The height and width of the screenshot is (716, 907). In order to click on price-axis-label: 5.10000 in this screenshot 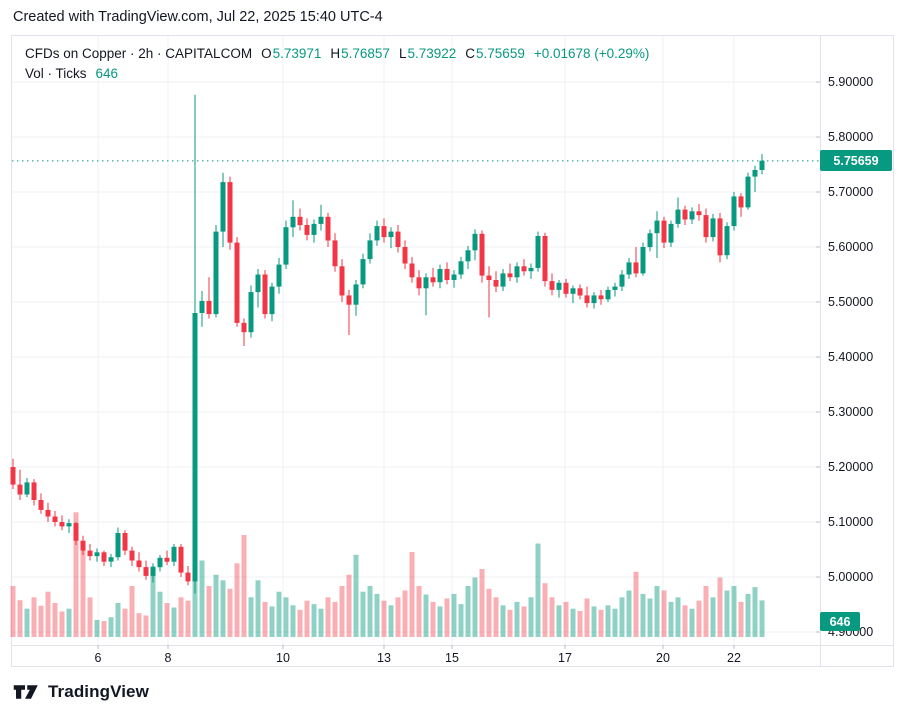, I will do `click(851, 522)`.